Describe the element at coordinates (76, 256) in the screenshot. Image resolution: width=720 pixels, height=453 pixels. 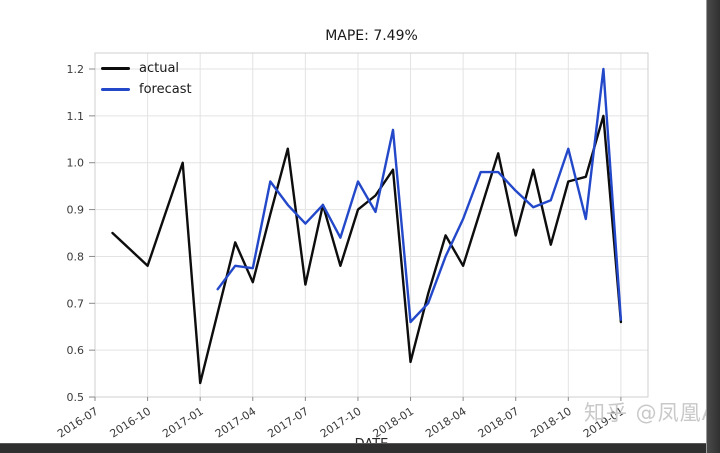
I see `y-tick-label: 0.8` at that location.